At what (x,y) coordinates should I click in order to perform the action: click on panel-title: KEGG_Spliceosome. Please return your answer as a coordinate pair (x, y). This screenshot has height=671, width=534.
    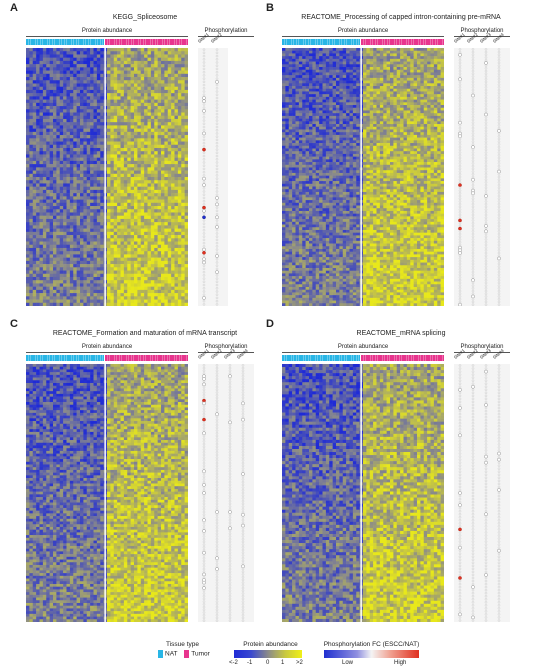
    Looking at the image, I should click on (145, 17).